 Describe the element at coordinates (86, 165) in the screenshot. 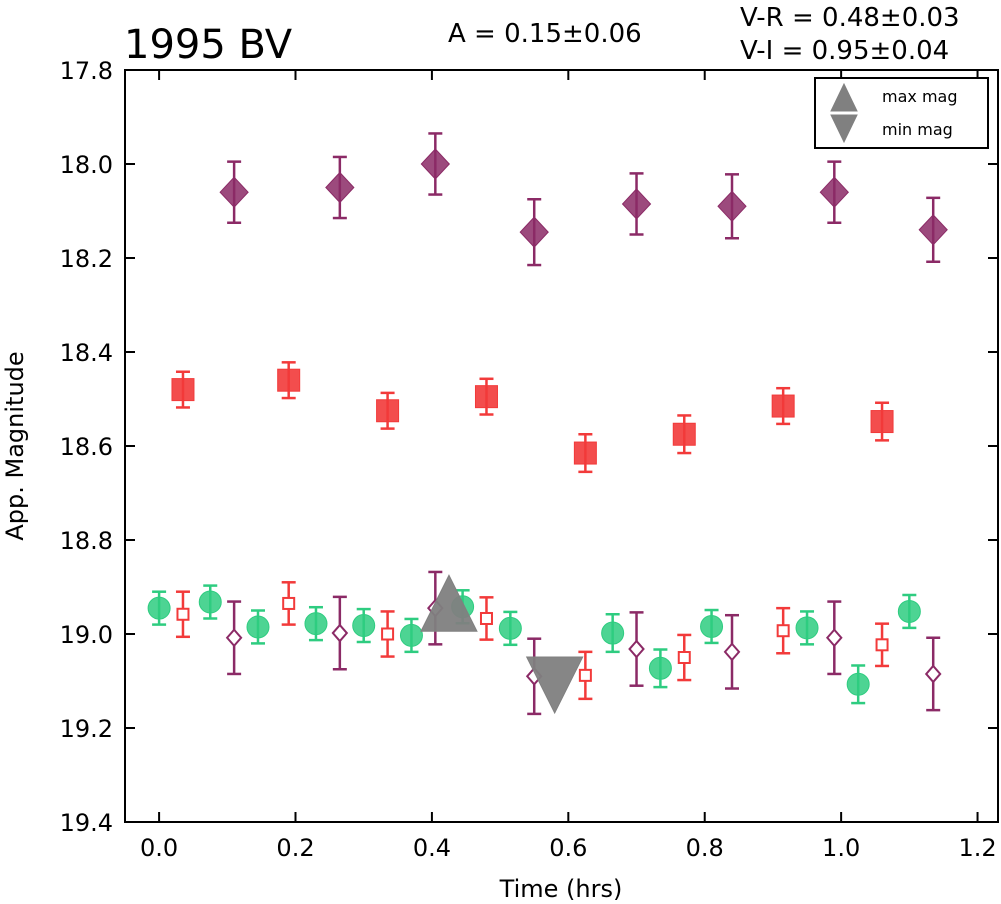

I see `y-tick-label: 18.0` at that location.